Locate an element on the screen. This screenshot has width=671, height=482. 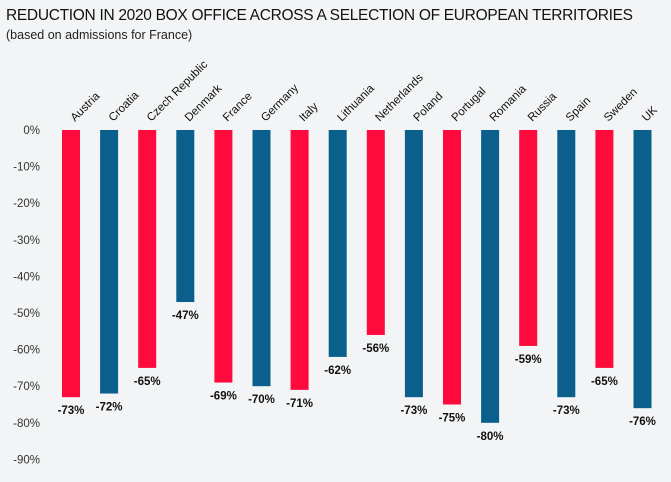
data-label: -56% is located at coordinates (375, 349).